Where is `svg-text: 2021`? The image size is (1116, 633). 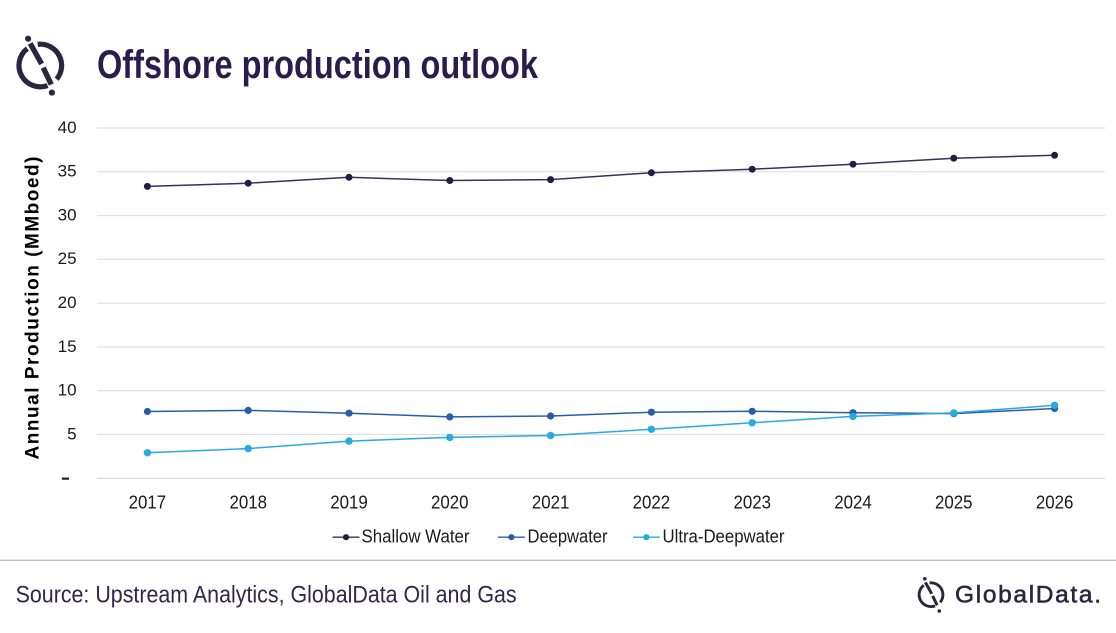 svg-text: 2021 is located at coordinates (551, 501).